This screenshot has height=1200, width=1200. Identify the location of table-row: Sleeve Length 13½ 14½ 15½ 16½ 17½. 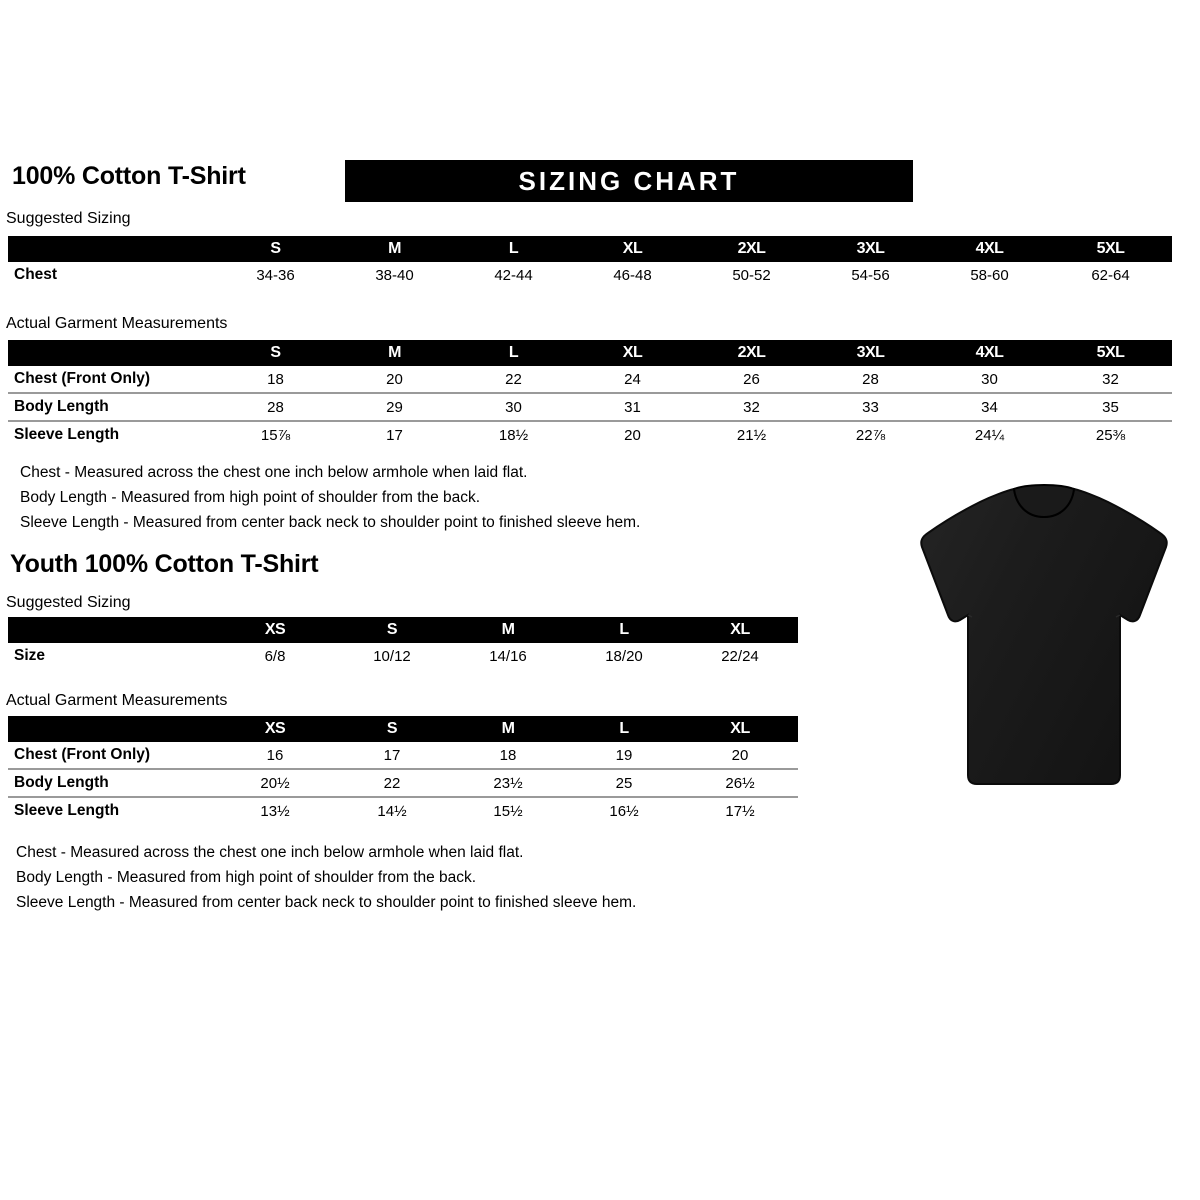
(403, 810).